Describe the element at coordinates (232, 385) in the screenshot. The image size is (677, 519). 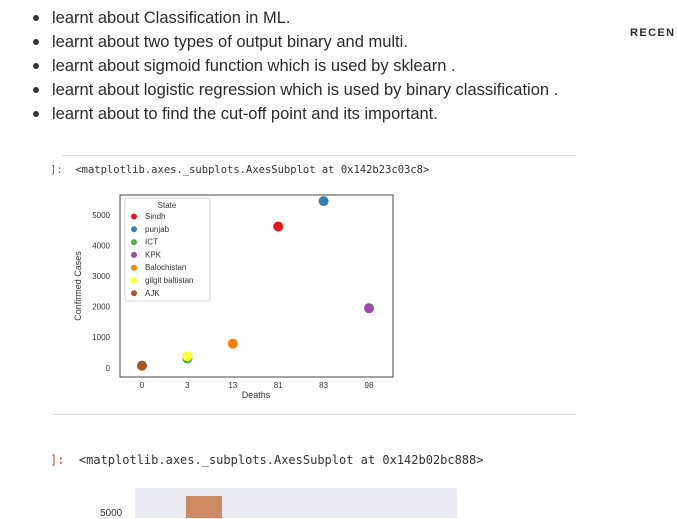
I see `x-tick-label: 13` at that location.